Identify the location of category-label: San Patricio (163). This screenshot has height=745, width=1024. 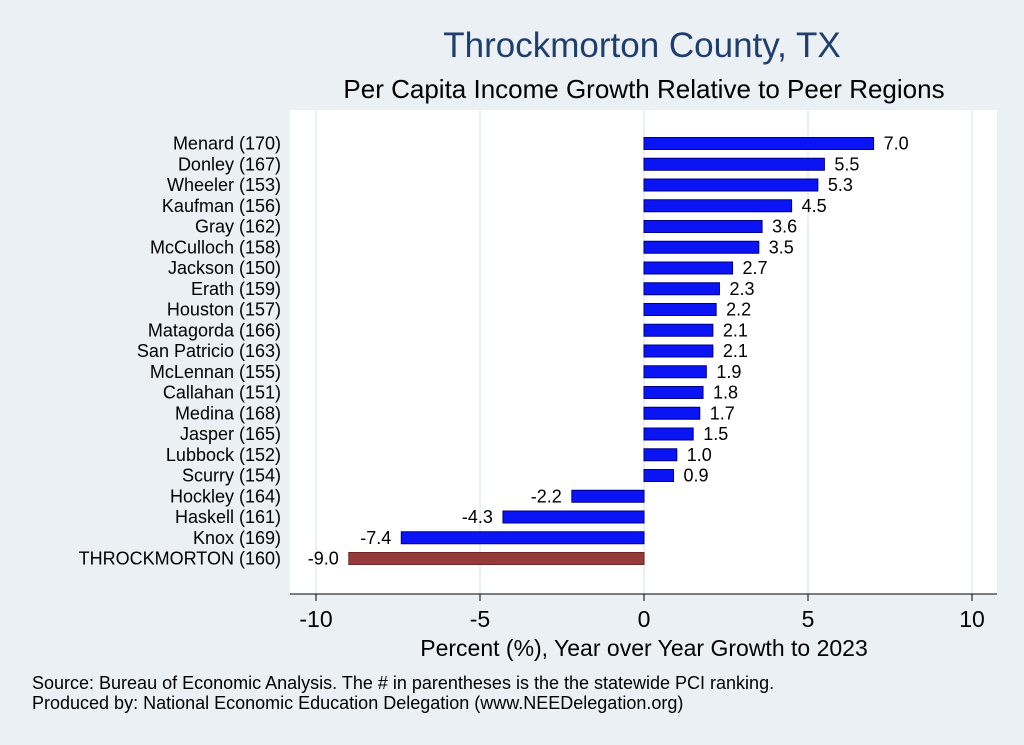
(209, 351).